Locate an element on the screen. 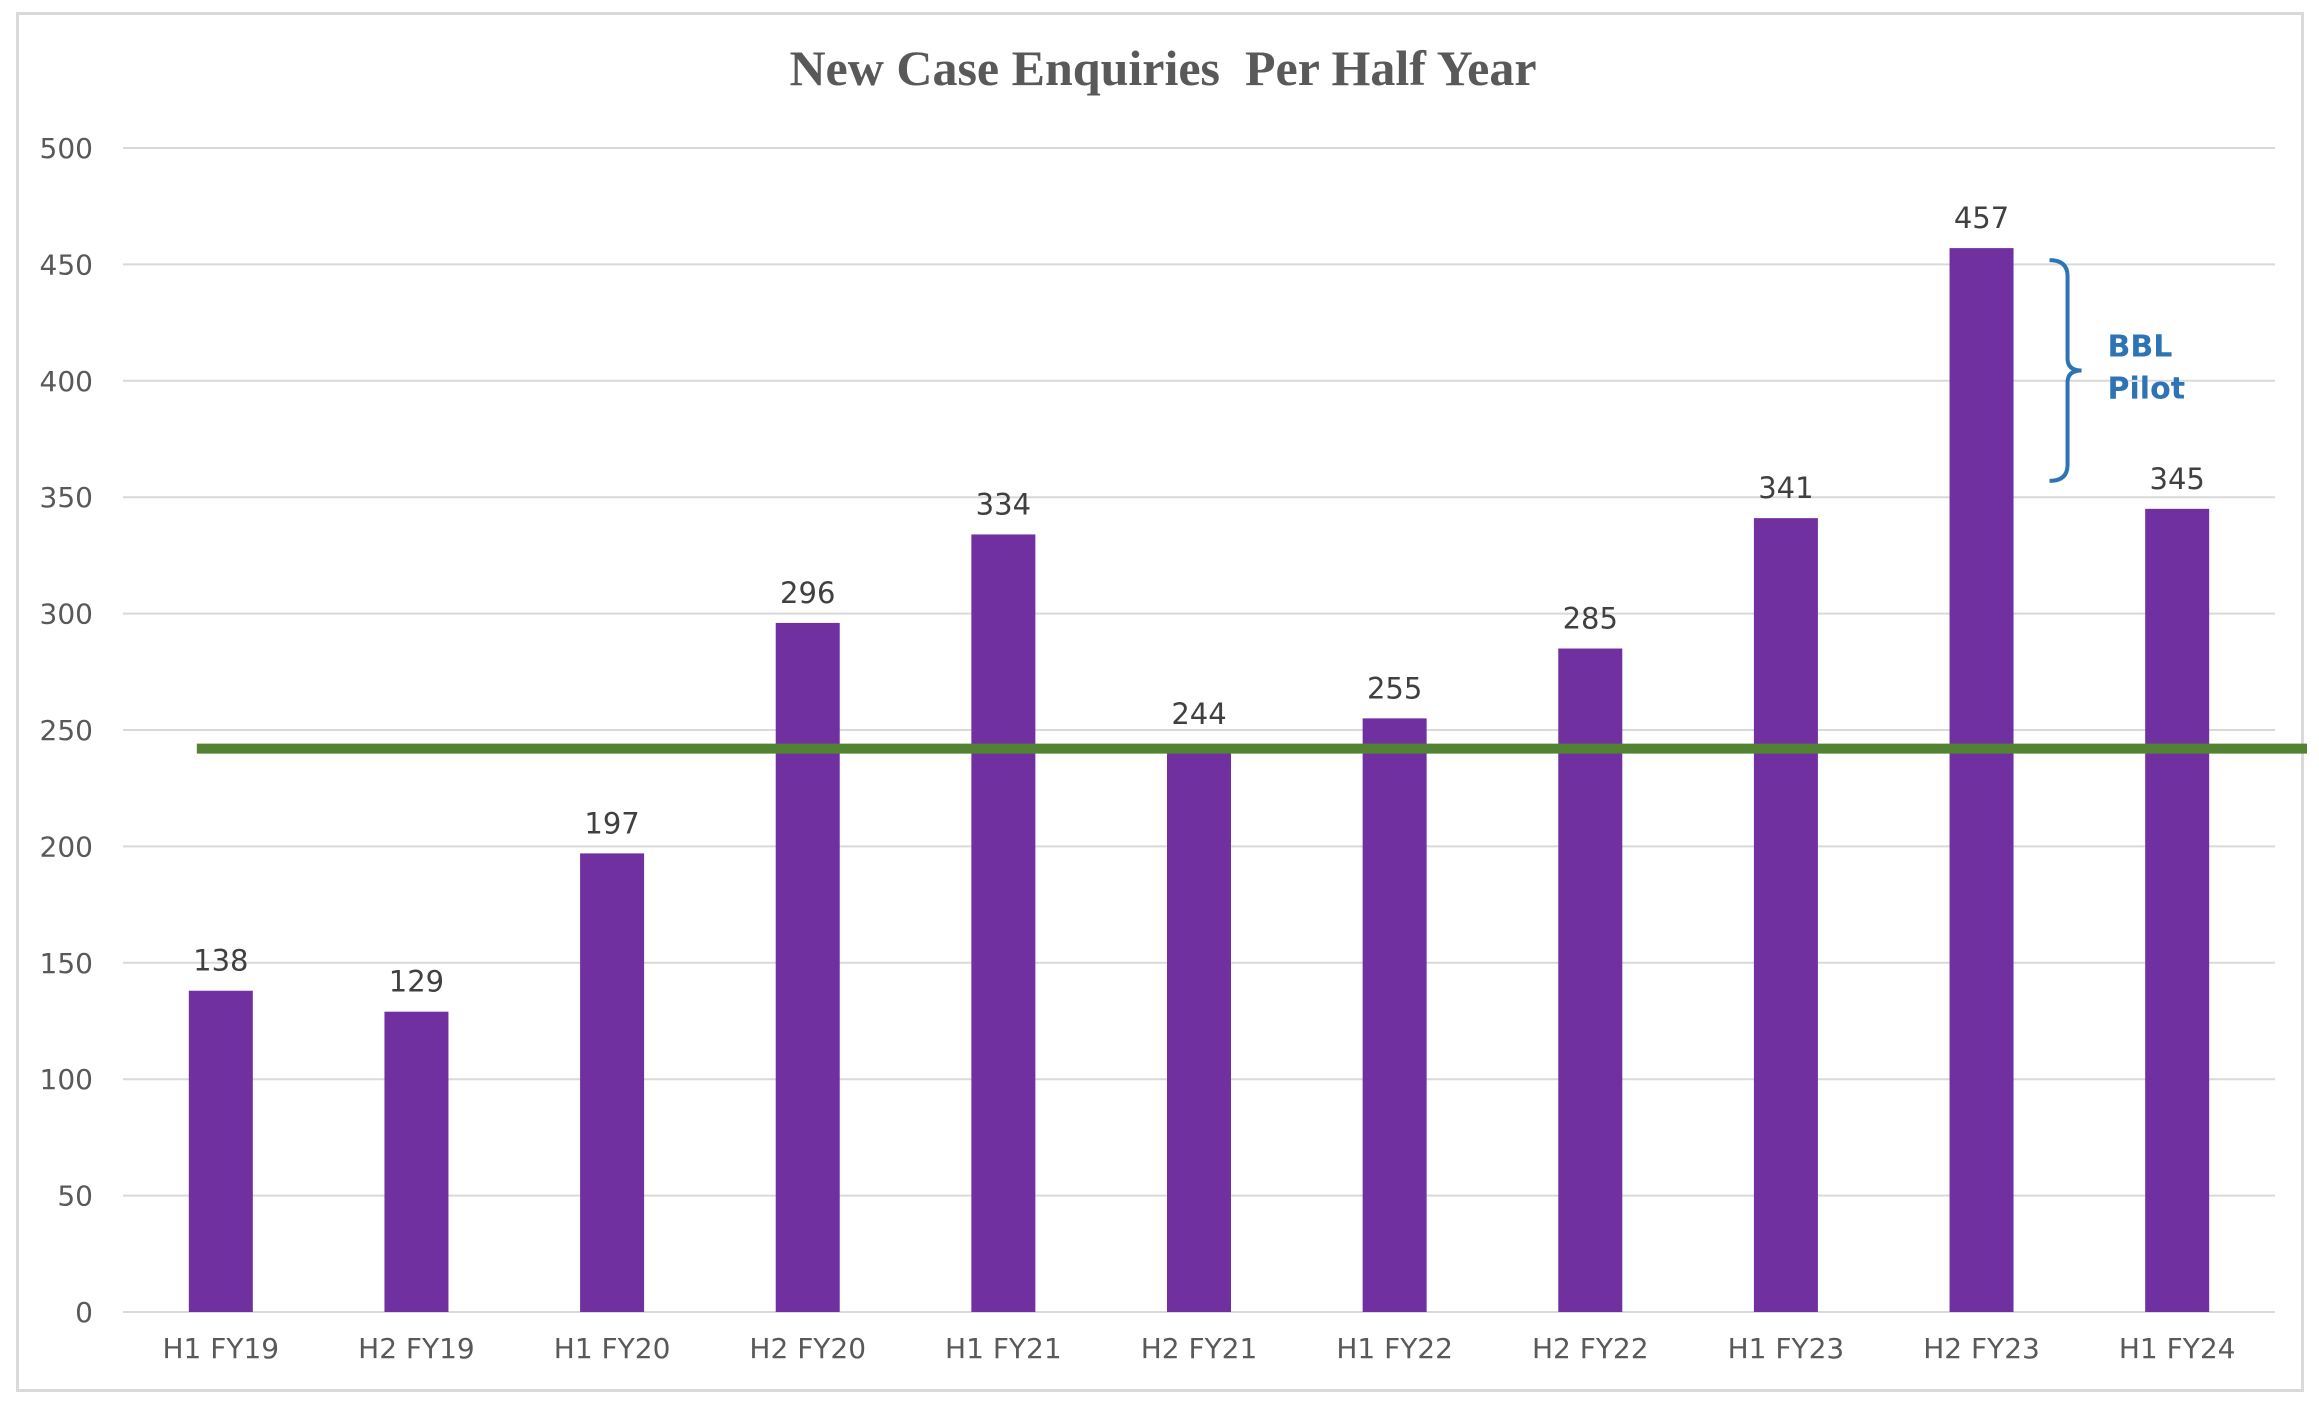  x-tick-label: H1 FY20 is located at coordinates (612, 1348).